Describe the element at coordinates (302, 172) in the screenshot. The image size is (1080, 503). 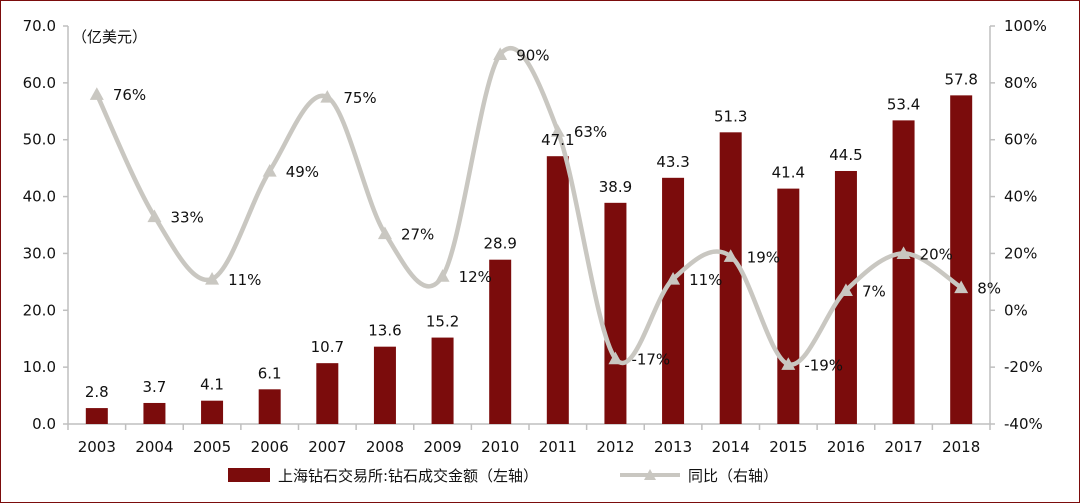
I see `yoy-value-label: 49%` at that location.